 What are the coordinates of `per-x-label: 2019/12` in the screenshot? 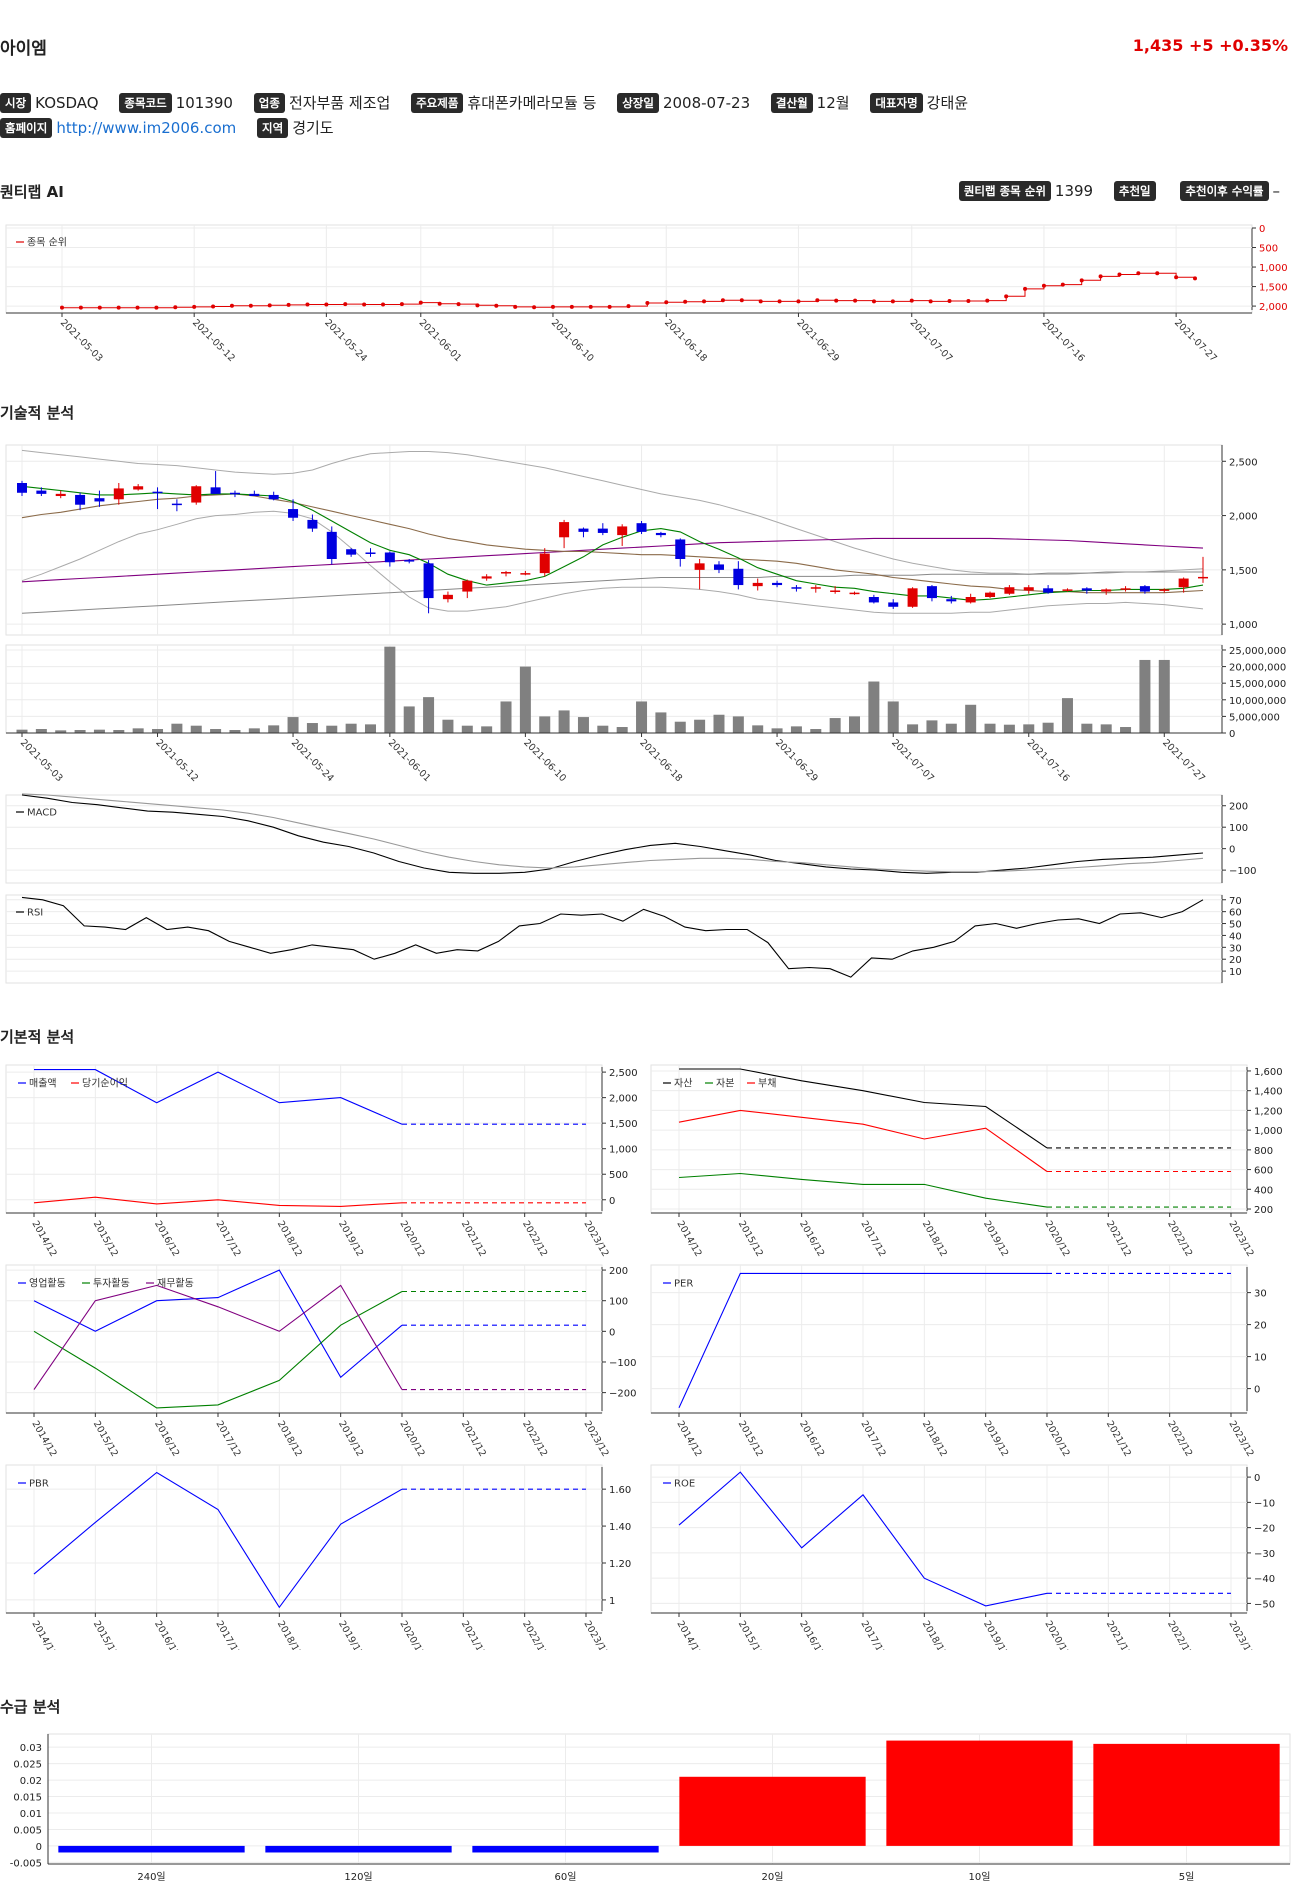 It's located at (995, 1439).